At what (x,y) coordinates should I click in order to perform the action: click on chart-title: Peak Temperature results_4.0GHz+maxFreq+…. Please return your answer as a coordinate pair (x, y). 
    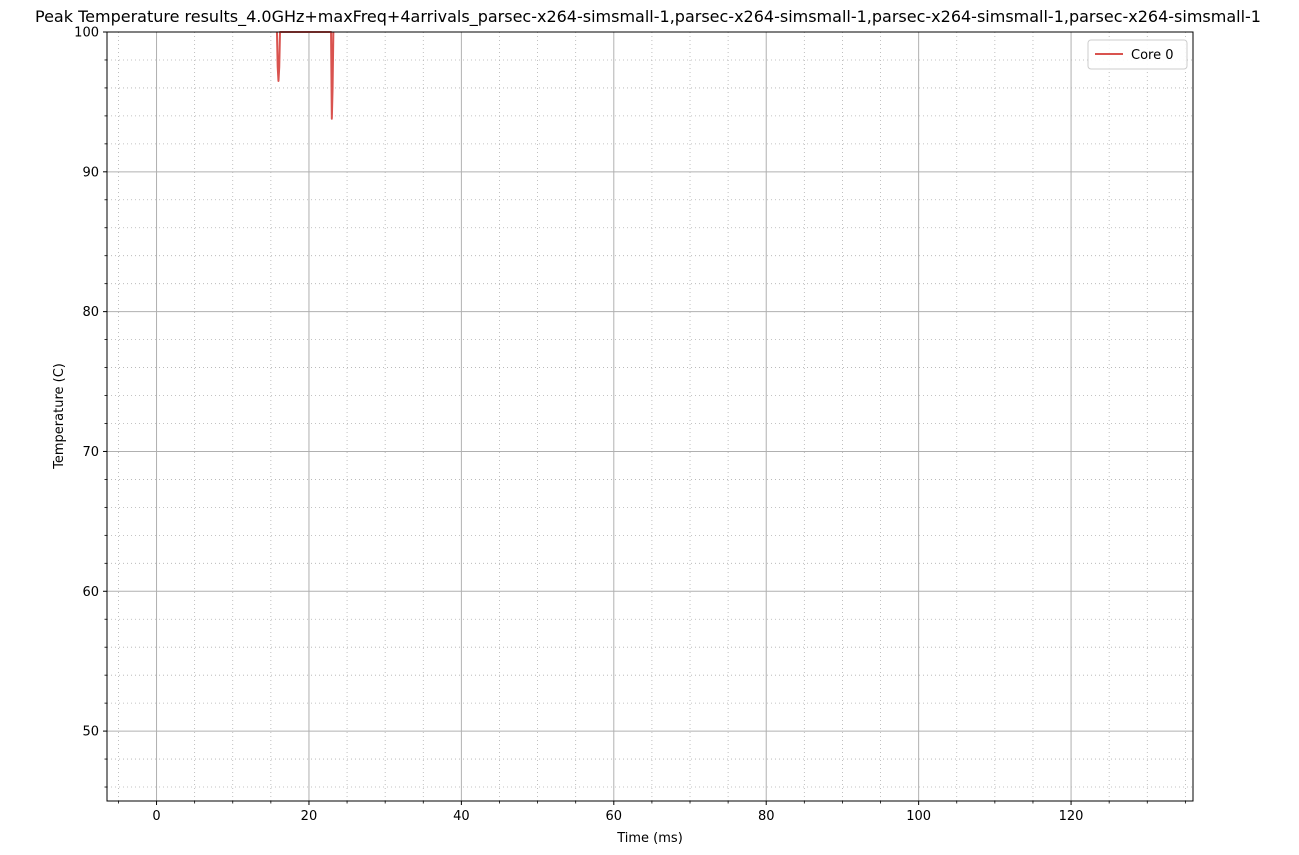
    Looking at the image, I should click on (648, 17).